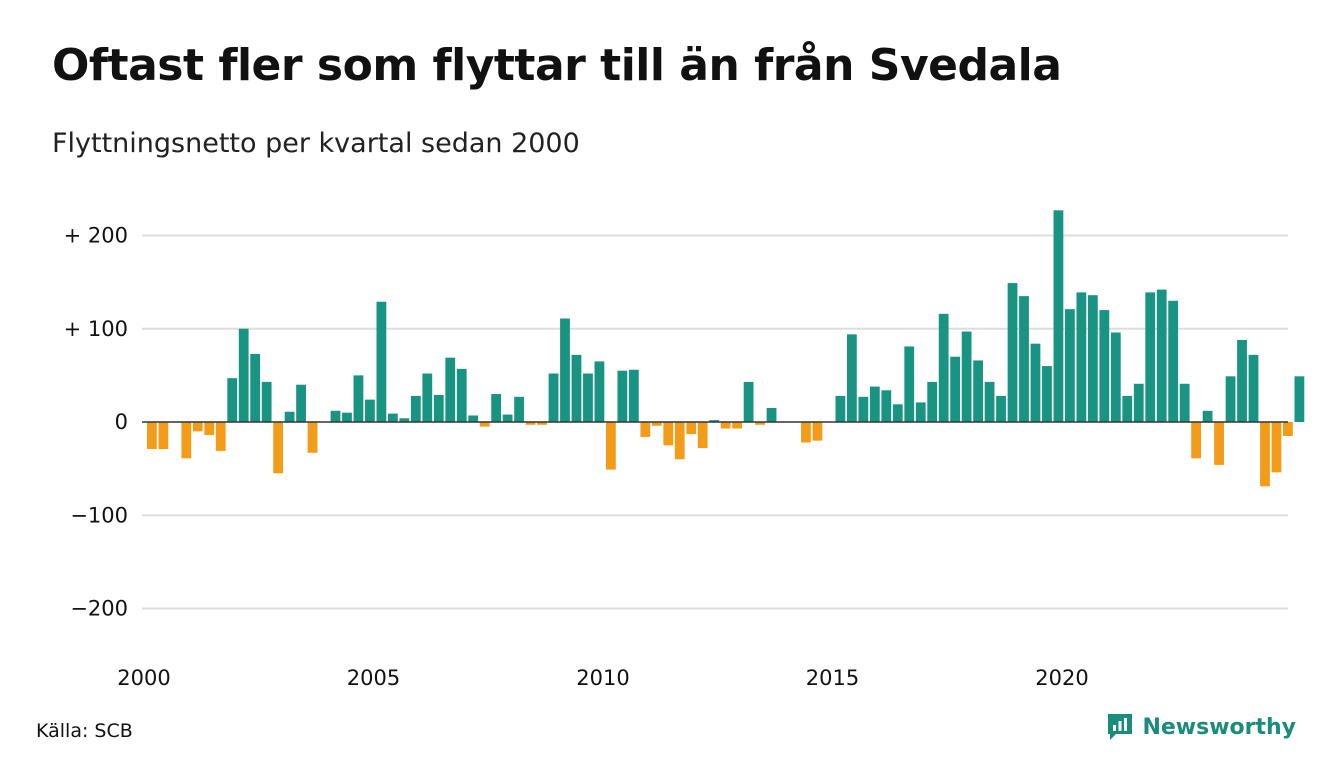 The width and height of the screenshot is (1340, 780). I want to click on y-tick-label: + 200, so click(96, 236).